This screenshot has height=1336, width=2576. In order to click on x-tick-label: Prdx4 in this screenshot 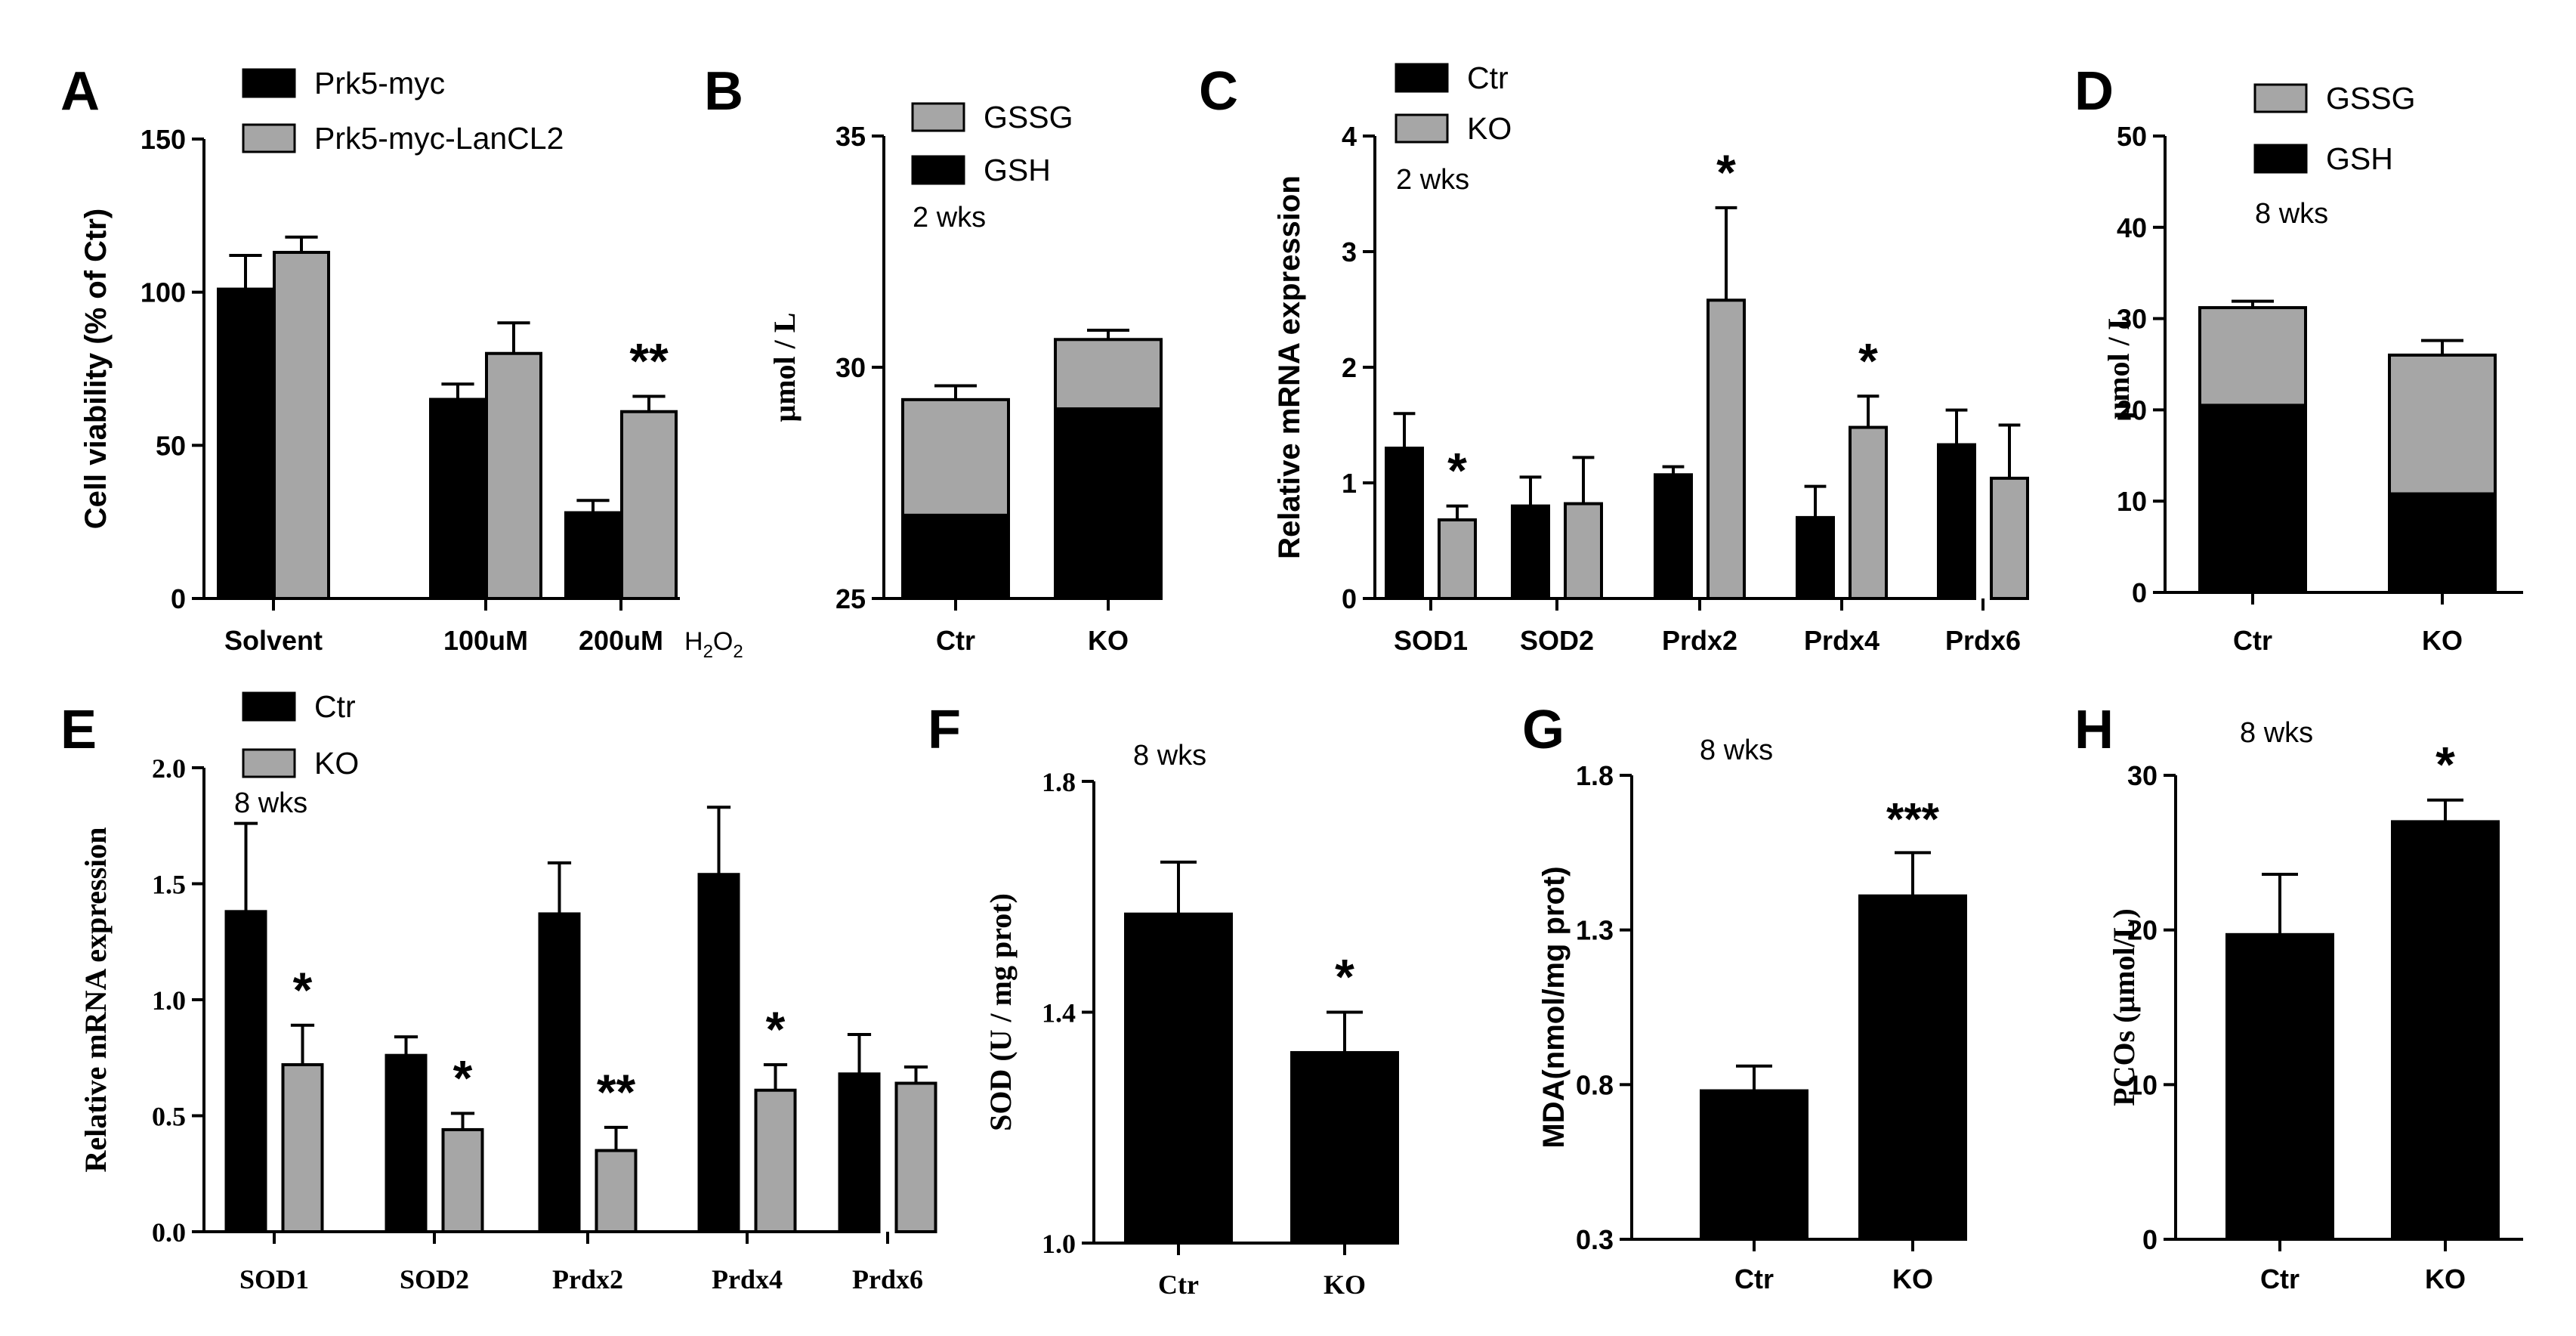, I will do `click(747, 1279)`.